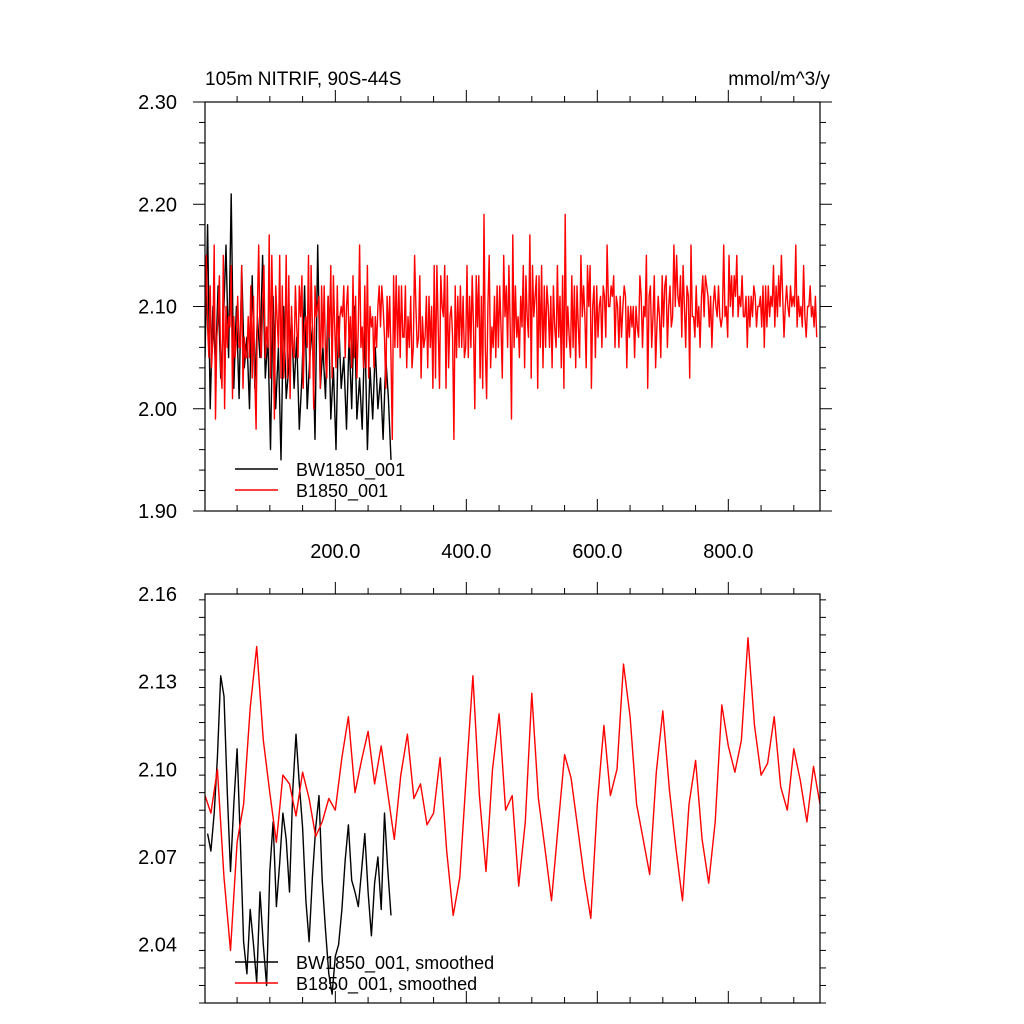  Describe the element at coordinates (157, 683) in the screenshot. I see `y-tick-label: 2.13` at that location.